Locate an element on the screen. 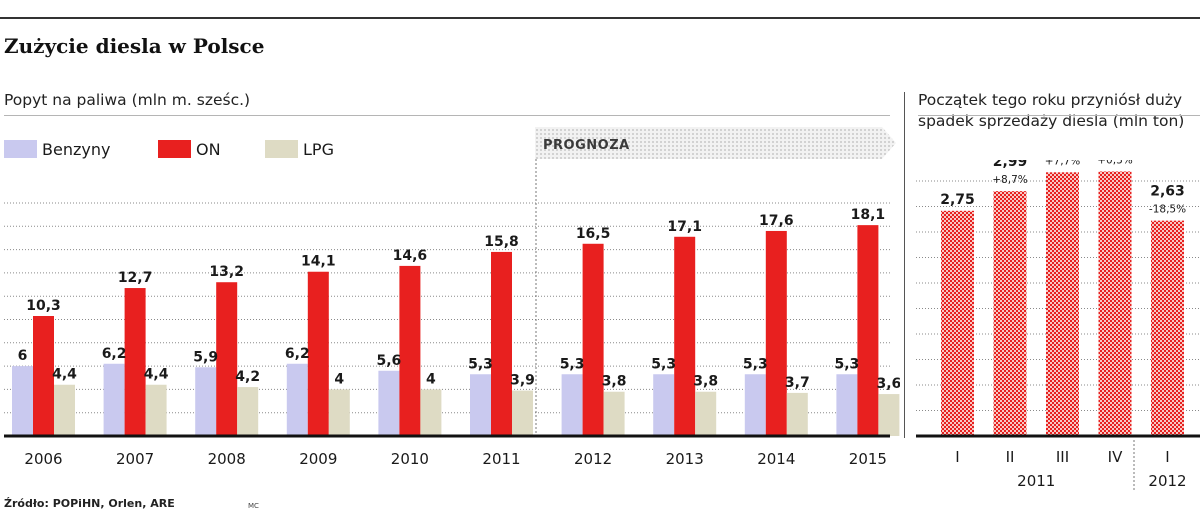 This screenshot has height=510, width=1200. bar-on-2006 is located at coordinates (43, 376).